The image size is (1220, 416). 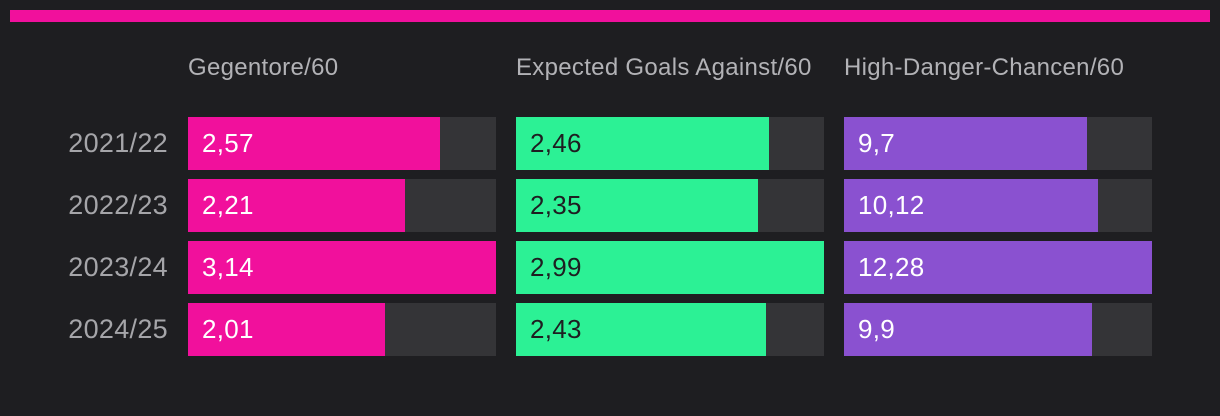 I want to click on bar-track: 9,7, so click(x=998, y=143).